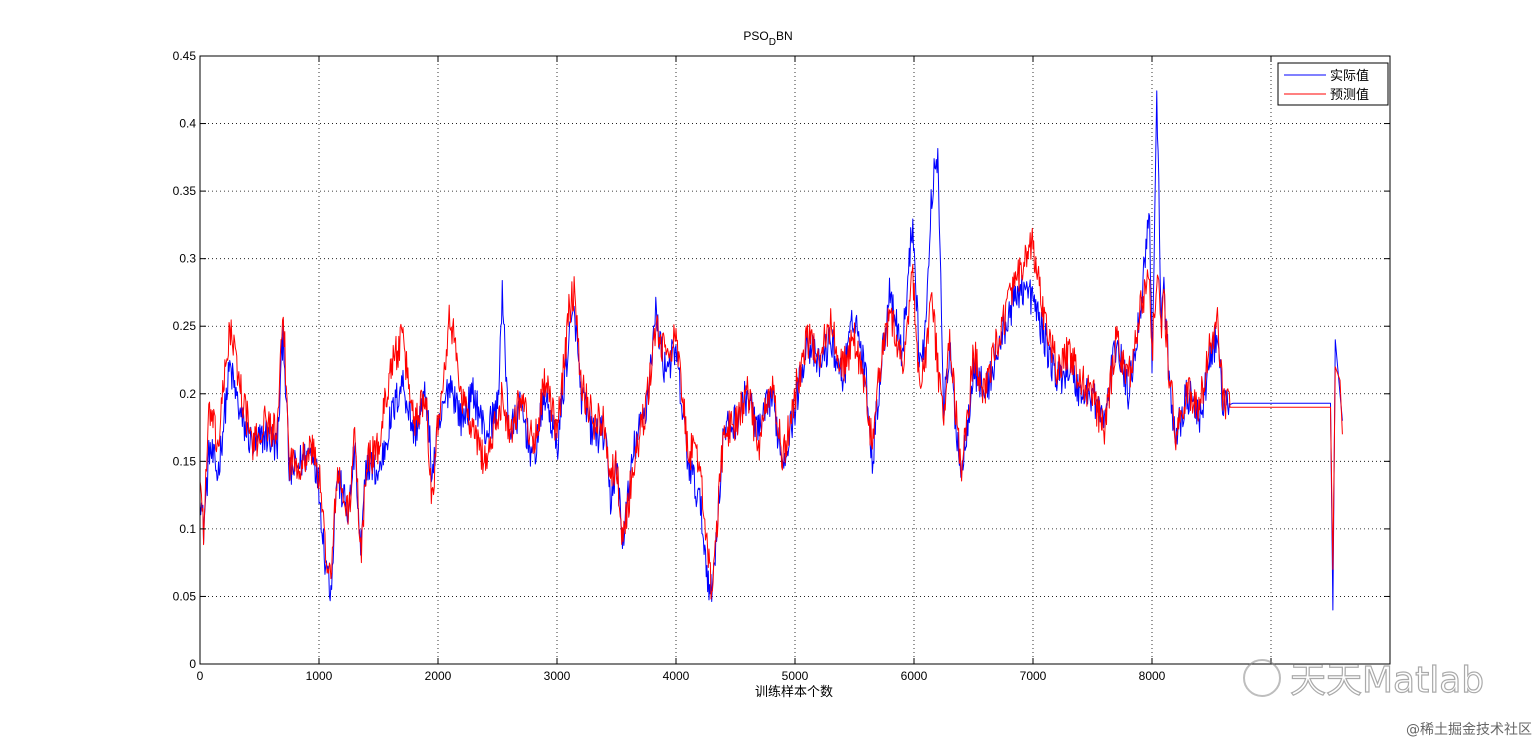 The height and width of the screenshot is (746, 1537). What do you see at coordinates (185, 326) in the screenshot?
I see `y-tick-label: 0.25` at bounding box center [185, 326].